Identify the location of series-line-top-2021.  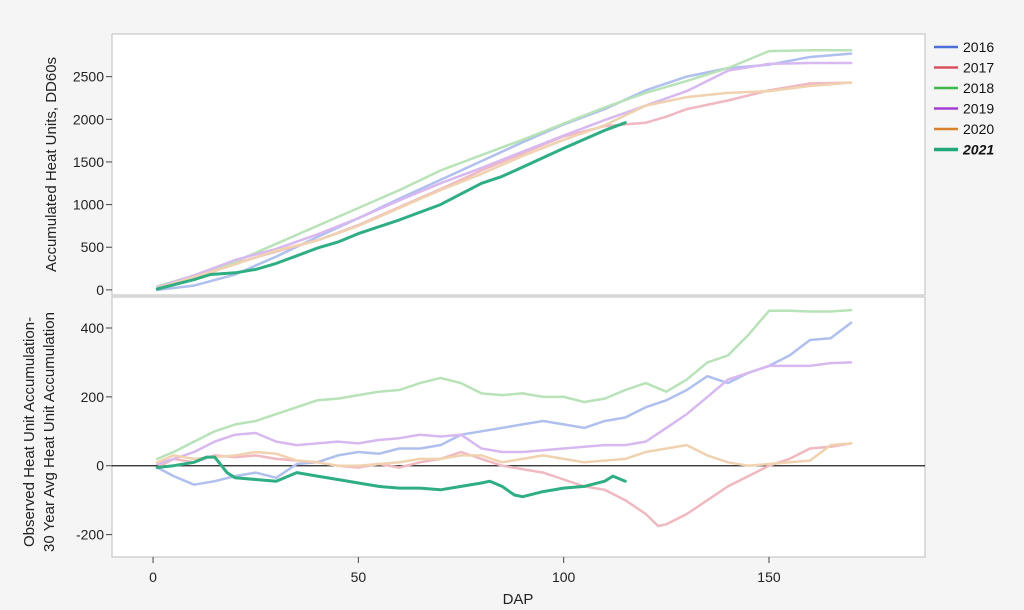
(391, 206).